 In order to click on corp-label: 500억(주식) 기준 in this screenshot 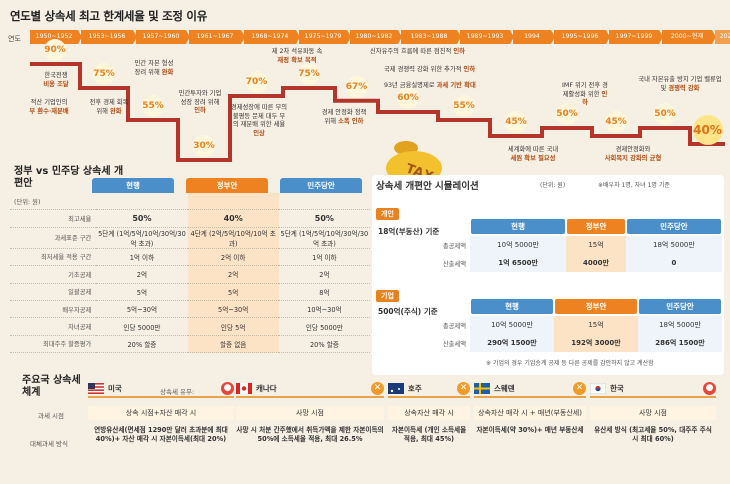, I will do `click(408, 311)`.